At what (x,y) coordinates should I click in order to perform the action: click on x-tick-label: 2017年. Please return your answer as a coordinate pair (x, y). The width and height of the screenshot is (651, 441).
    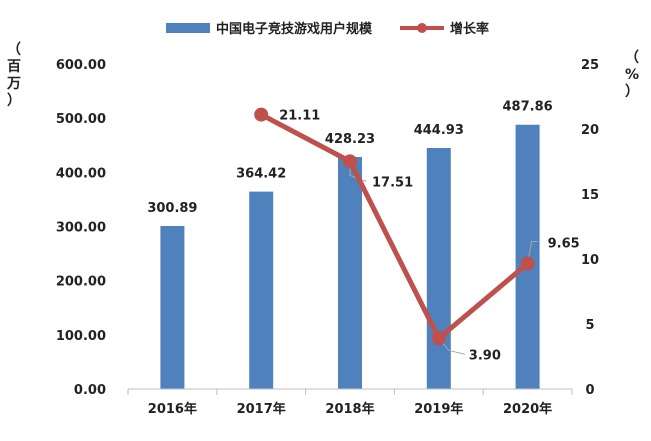
    Looking at the image, I should click on (261, 409).